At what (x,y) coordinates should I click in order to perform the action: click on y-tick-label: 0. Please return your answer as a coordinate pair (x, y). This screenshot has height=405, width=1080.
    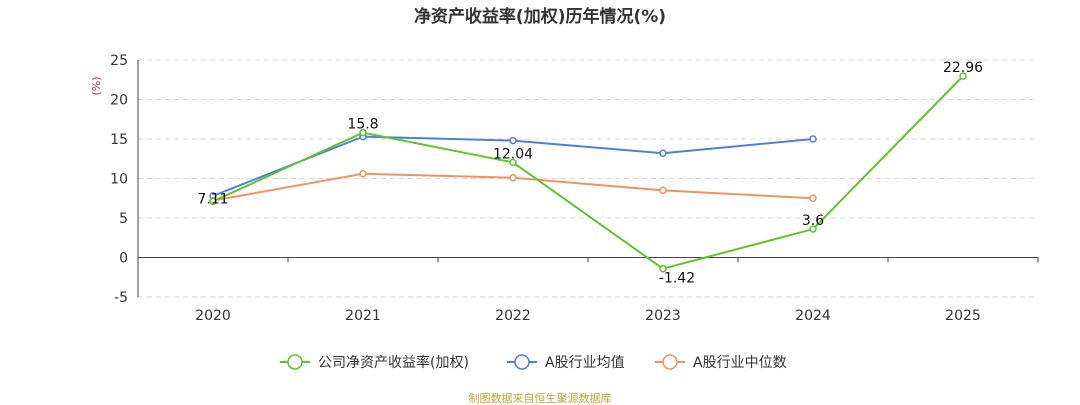
    Looking at the image, I should click on (123, 259).